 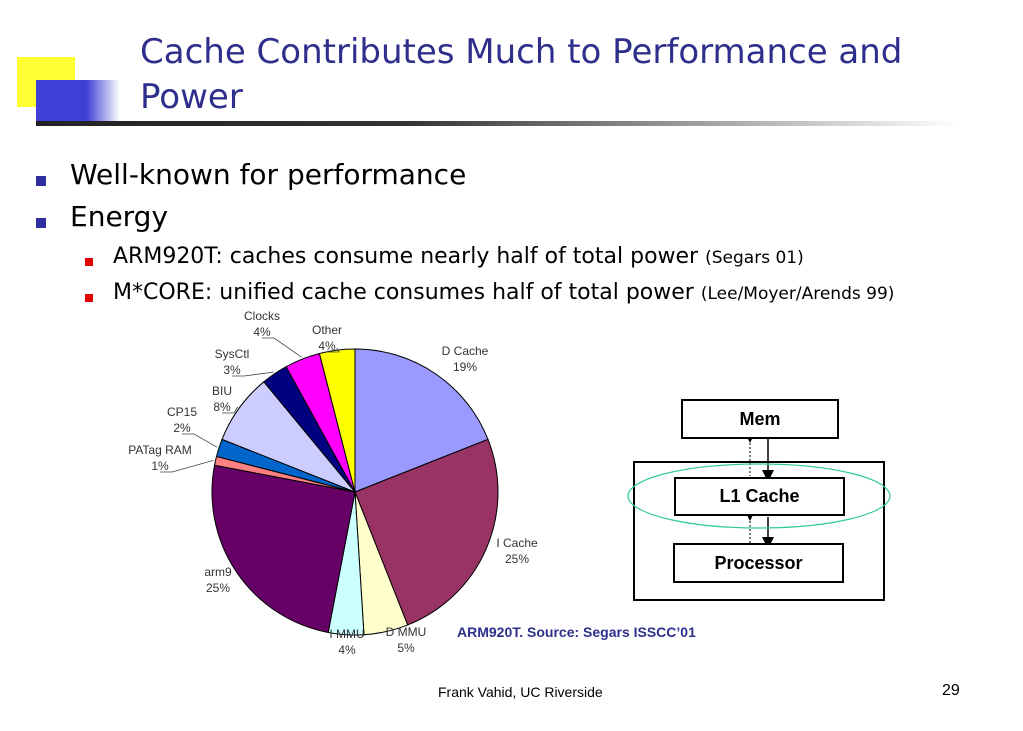 What do you see at coordinates (346, 634) in the screenshot?
I see `pie-label-name: I MMU` at bounding box center [346, 634].